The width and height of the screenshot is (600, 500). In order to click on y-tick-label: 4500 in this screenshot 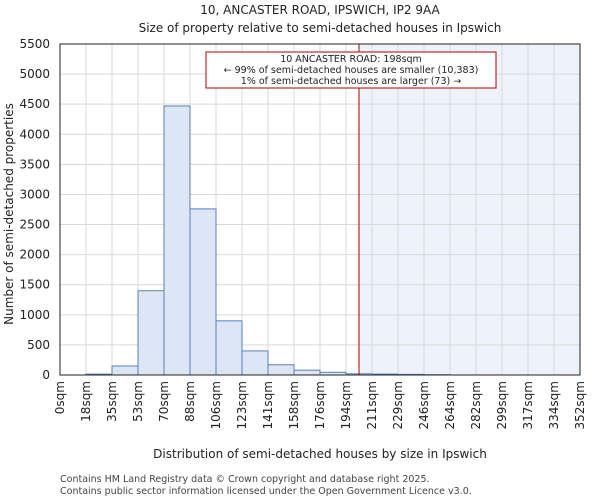, I will do `click(34, 104)`.